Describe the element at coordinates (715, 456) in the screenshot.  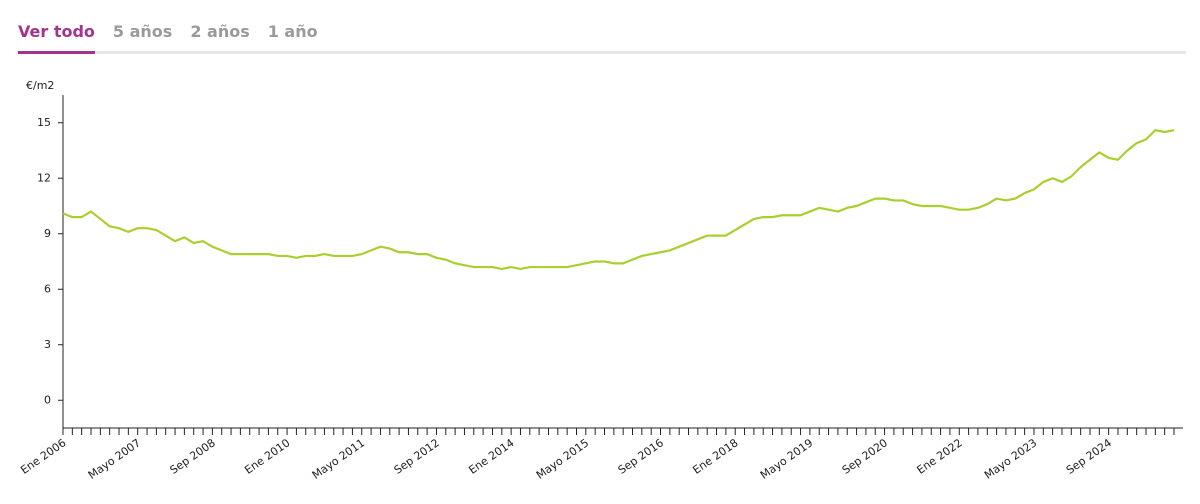
I see `x-tick-label: Ene 2018` at that location.